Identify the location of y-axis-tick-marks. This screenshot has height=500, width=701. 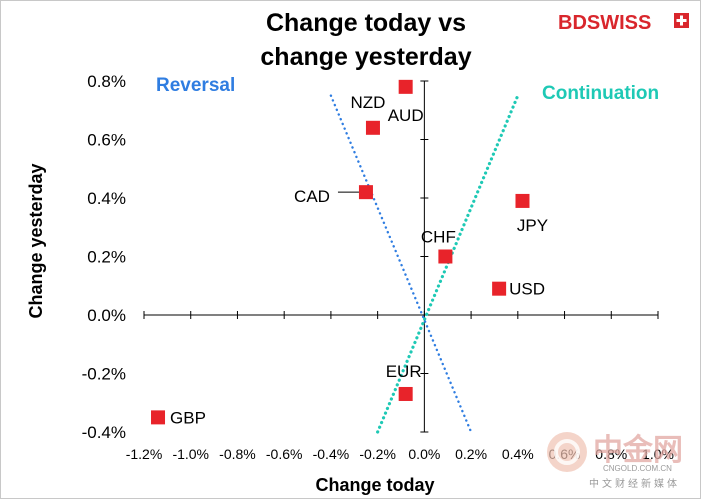
(424, 256).